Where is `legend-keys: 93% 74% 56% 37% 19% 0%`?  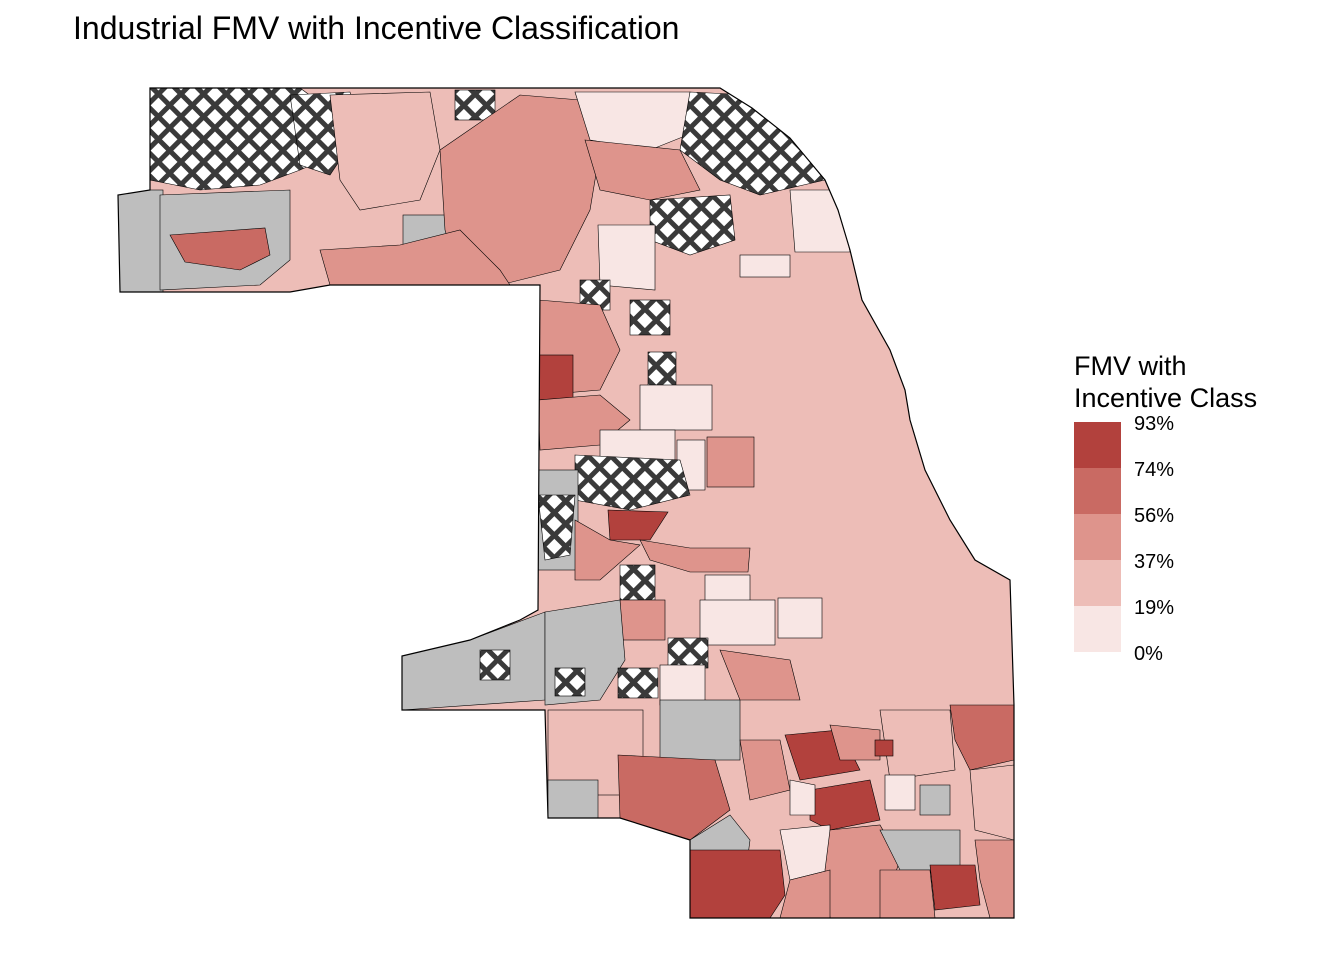 legend-keys: 93% 74% 56% 37% 19% 0% is located at coordinates (1174, 539).